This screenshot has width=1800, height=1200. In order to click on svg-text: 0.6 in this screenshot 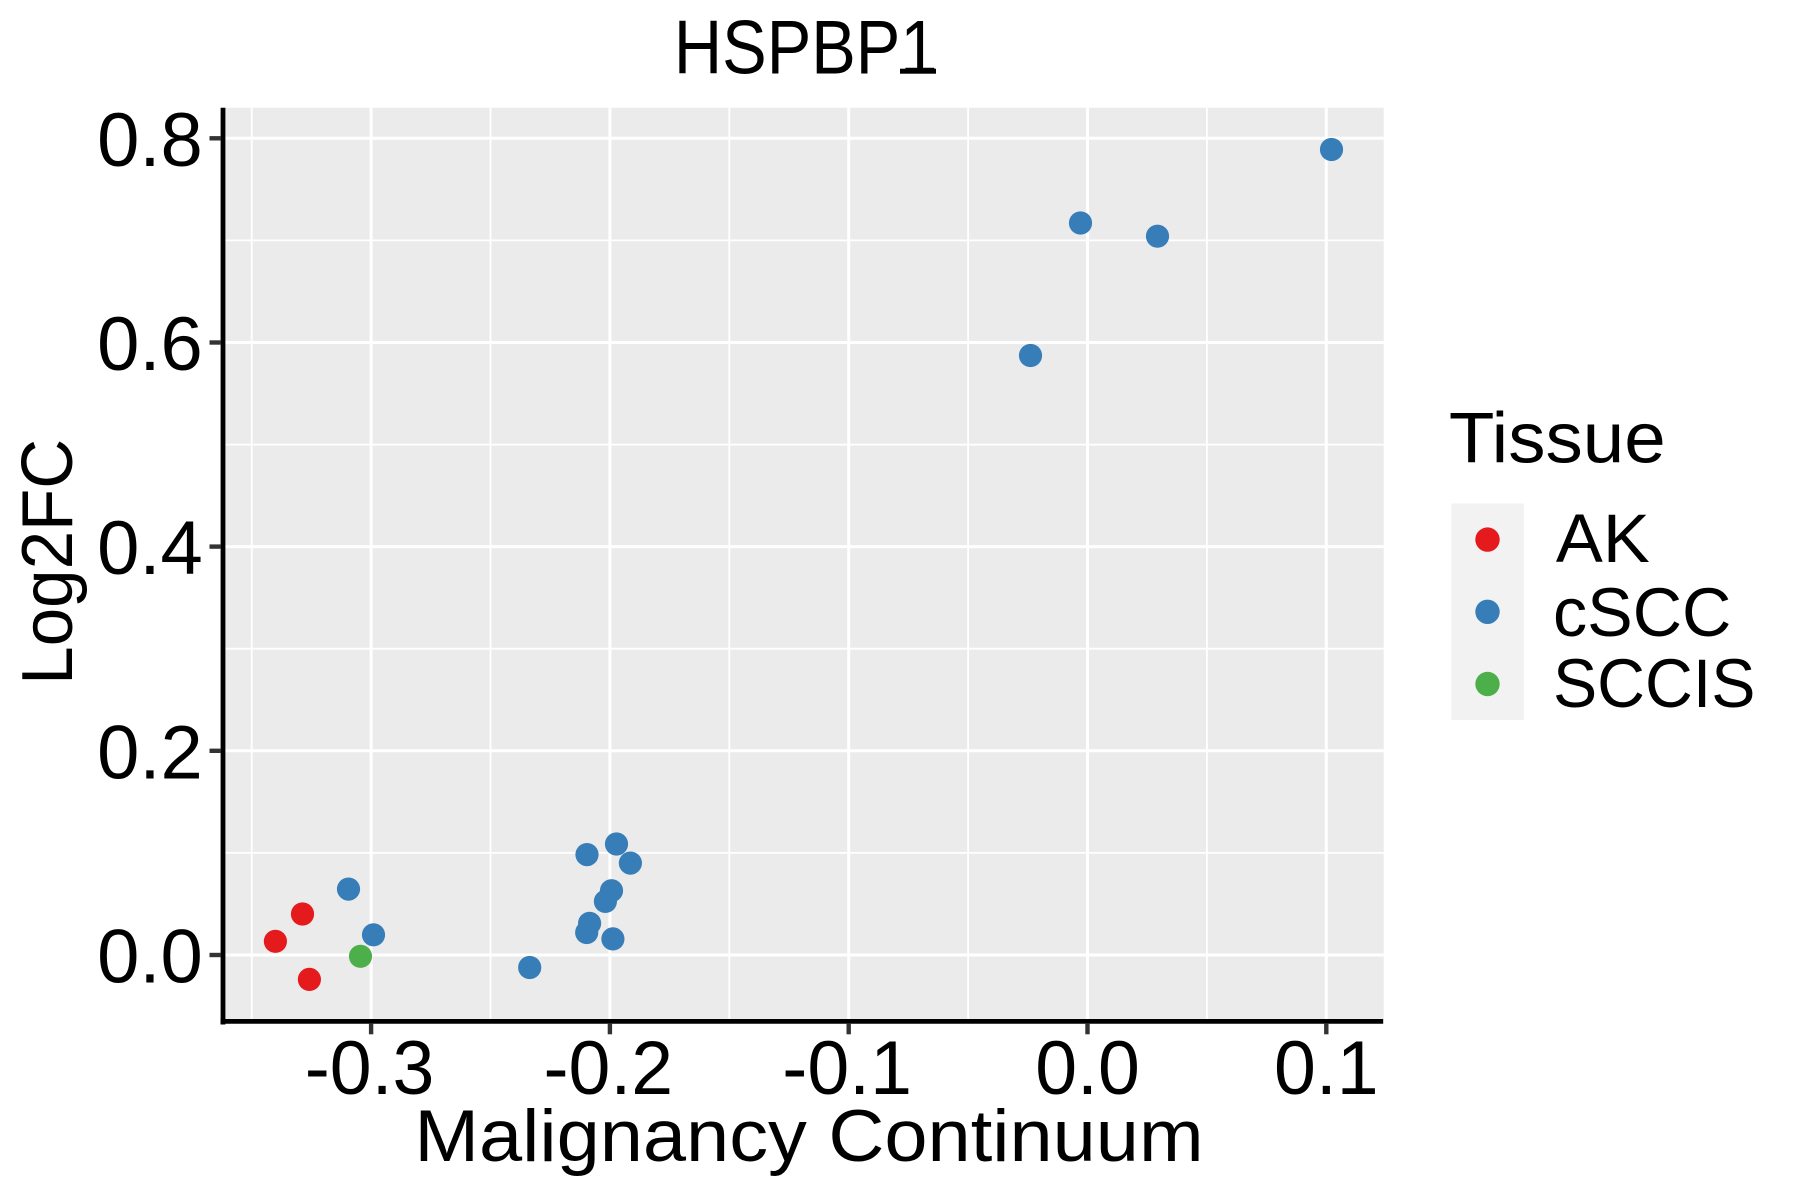, I will do `click(150, 344)`.